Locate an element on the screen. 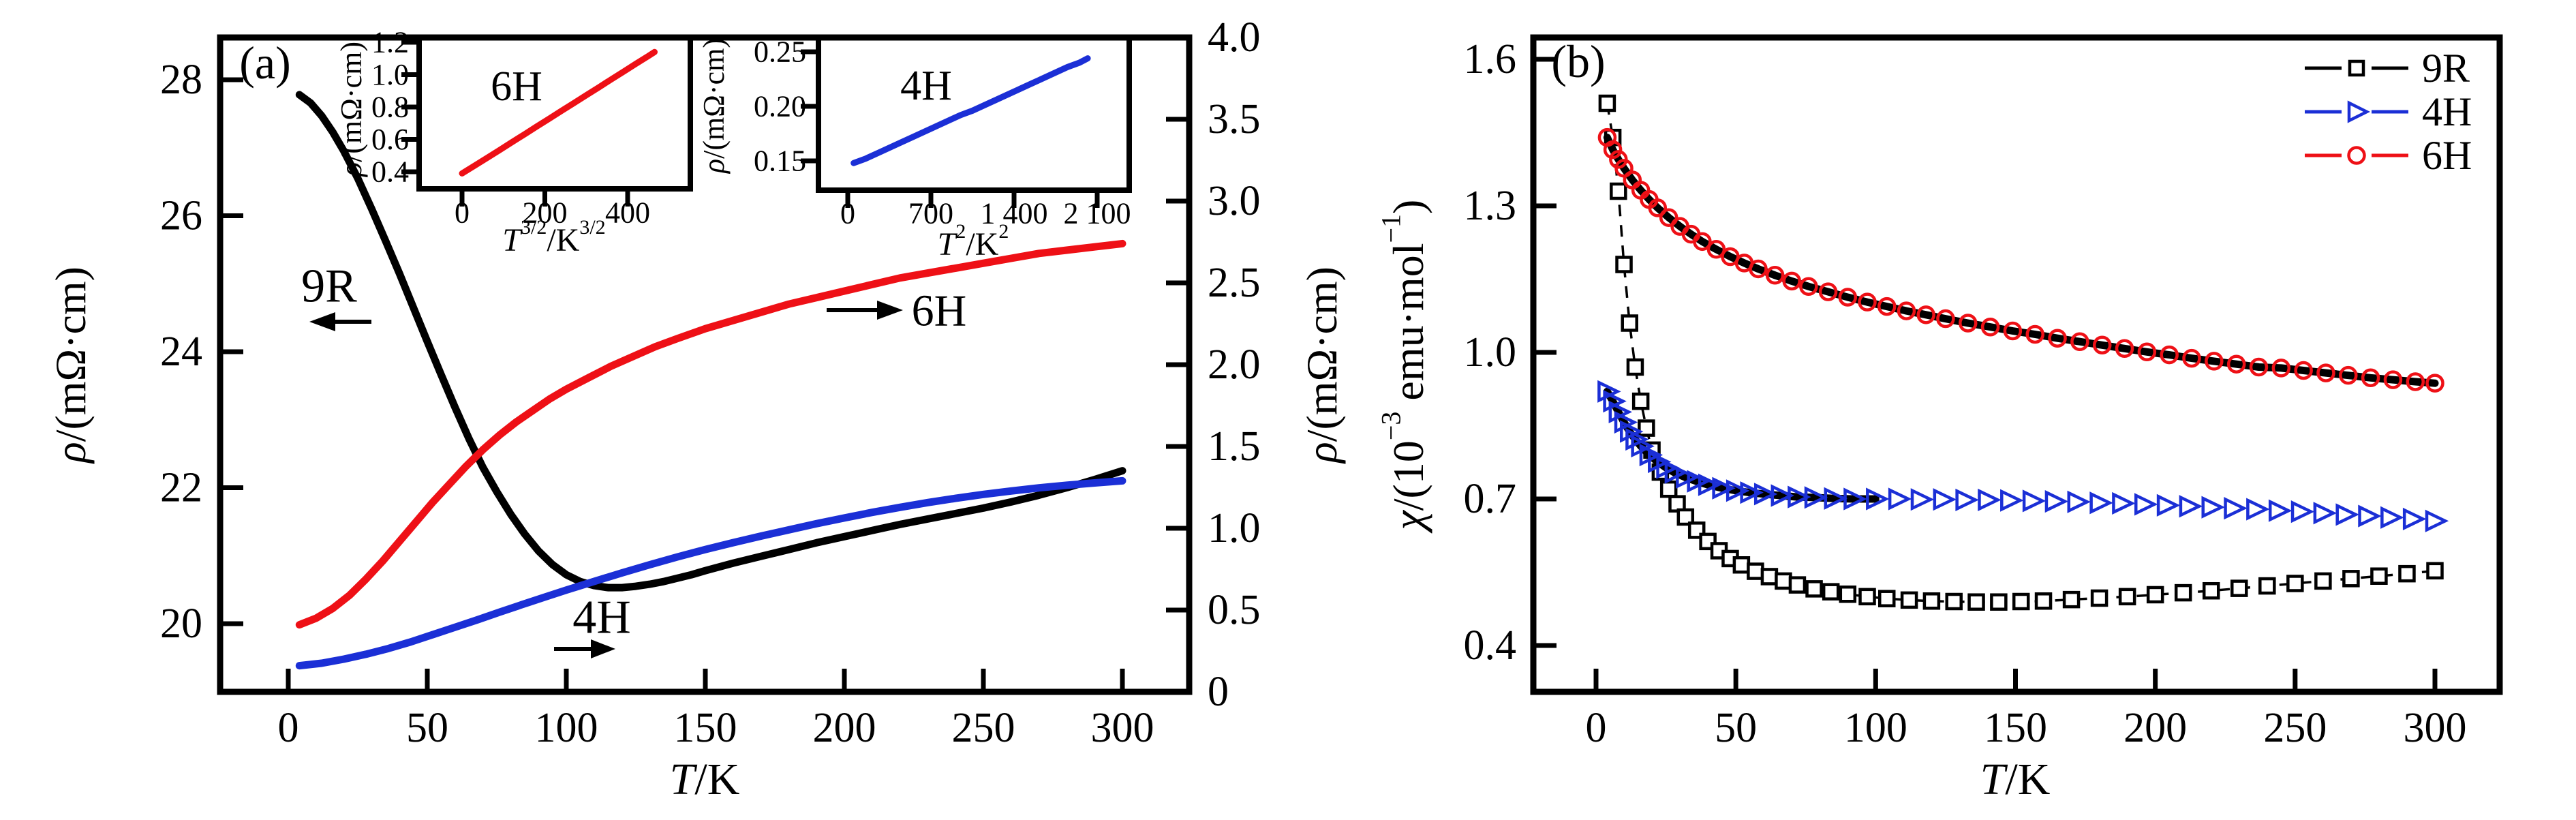 The height and width of the screenshot is (820, 2576). a_main-x-tick-label: 250 is located at coordinates (983, 728).